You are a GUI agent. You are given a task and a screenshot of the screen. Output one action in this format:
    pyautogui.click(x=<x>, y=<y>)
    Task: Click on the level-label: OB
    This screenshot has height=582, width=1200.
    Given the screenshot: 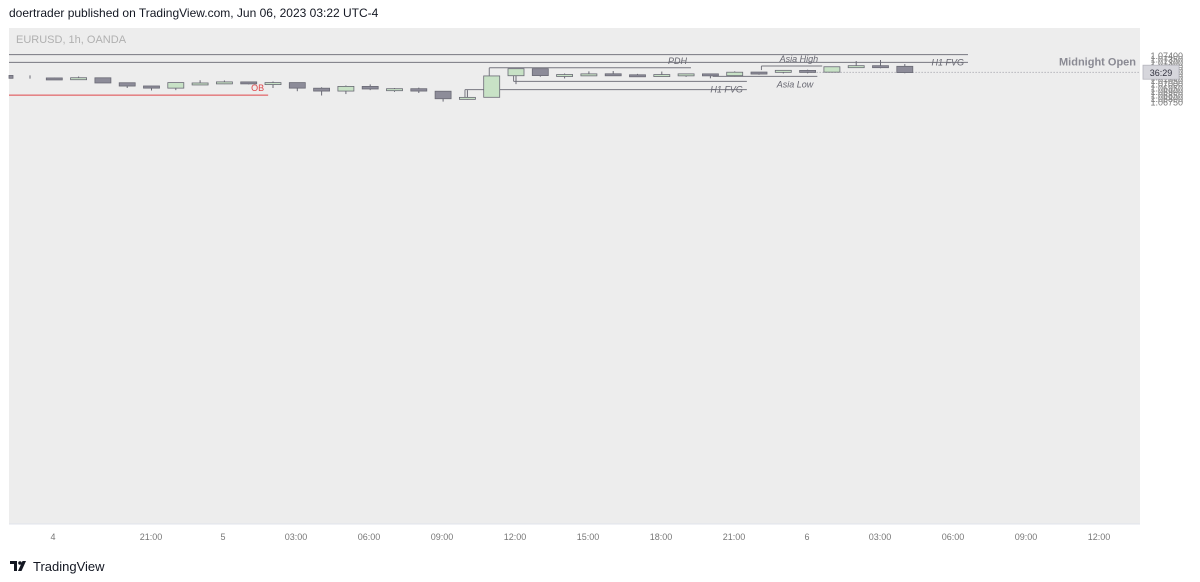 What is the action you would take?
    pyautogui.click(x=257, y=88)
    